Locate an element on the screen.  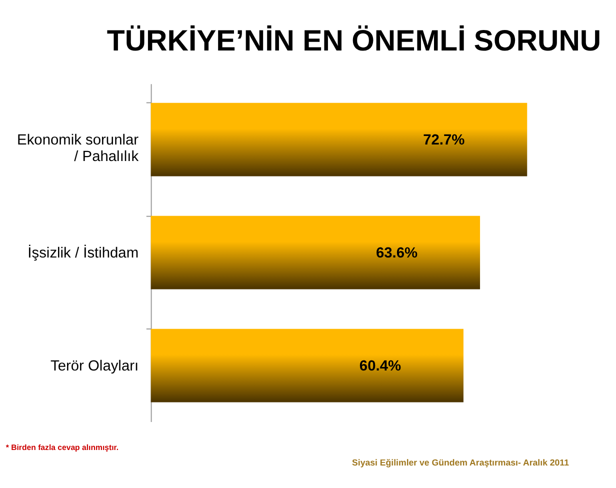
data-label: 60.4% is located at coordinates (380, 366).